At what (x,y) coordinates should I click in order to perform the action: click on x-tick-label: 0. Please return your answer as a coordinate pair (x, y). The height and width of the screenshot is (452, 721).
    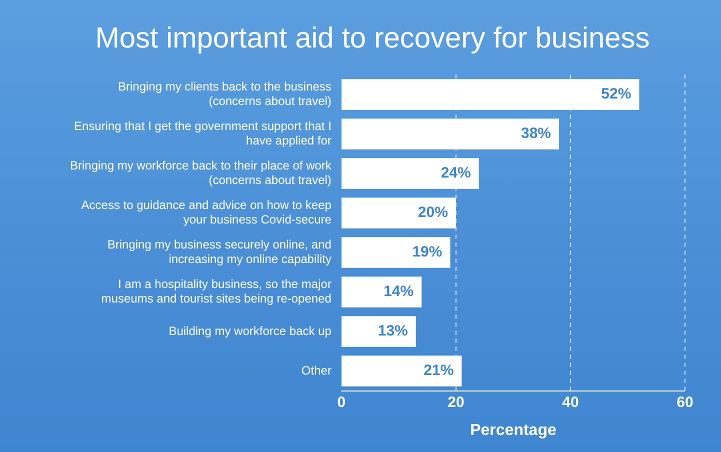
    Looking at the image, I should click on (341, 402).